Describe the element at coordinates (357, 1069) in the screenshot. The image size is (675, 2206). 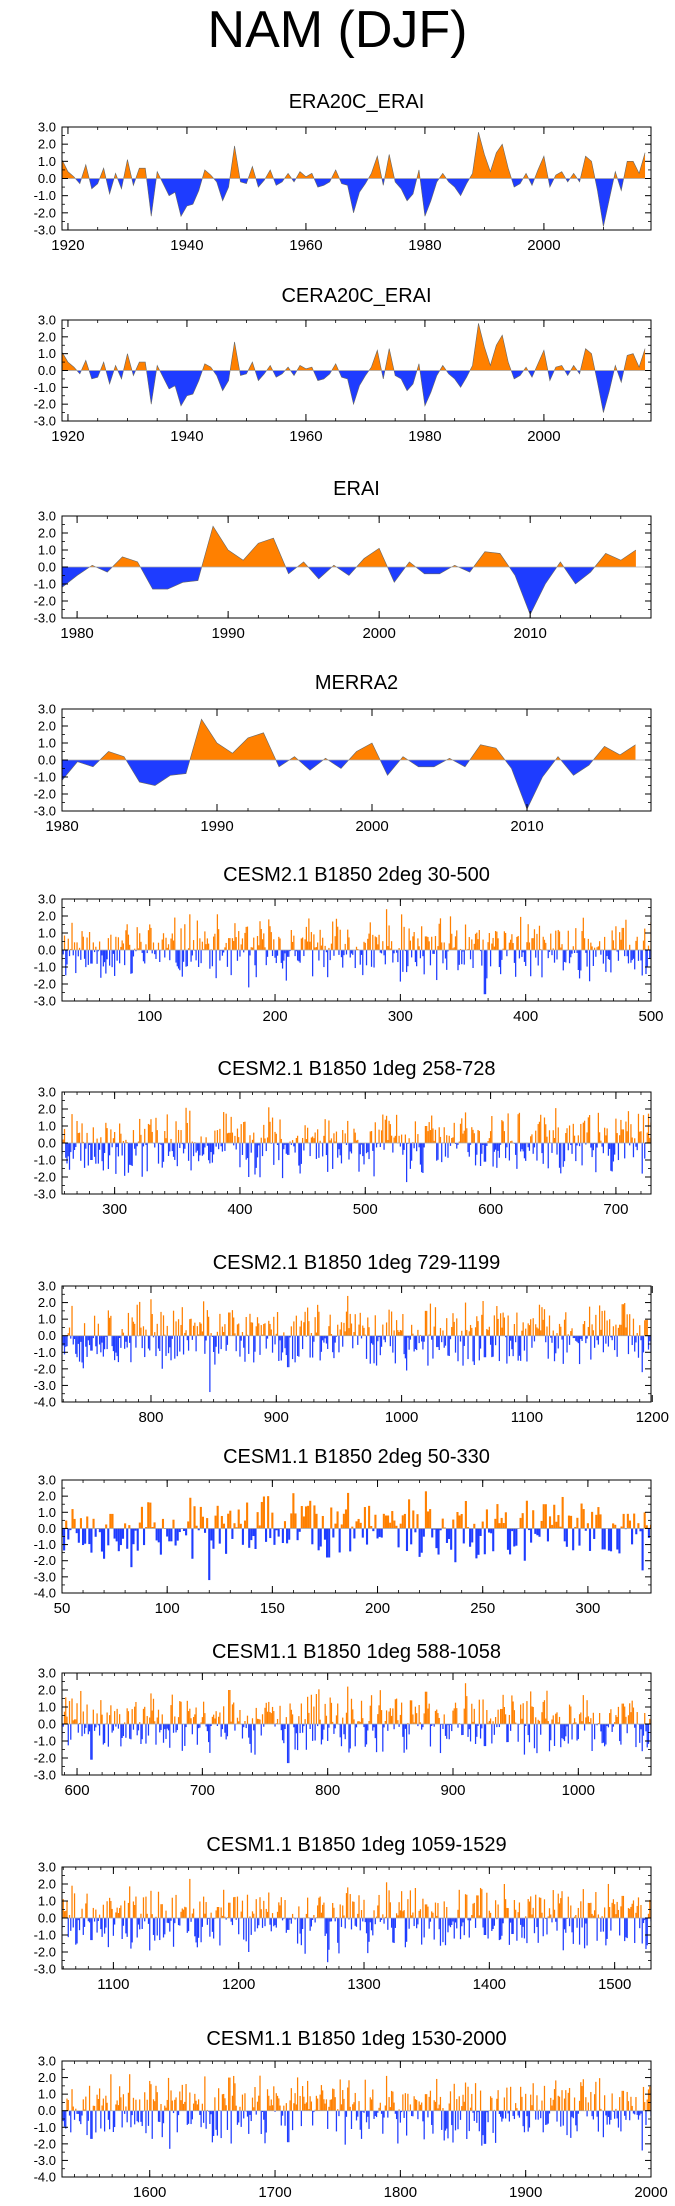
I see `chart-title: CESM2.1 B1850 1deg 258-728` at that location.